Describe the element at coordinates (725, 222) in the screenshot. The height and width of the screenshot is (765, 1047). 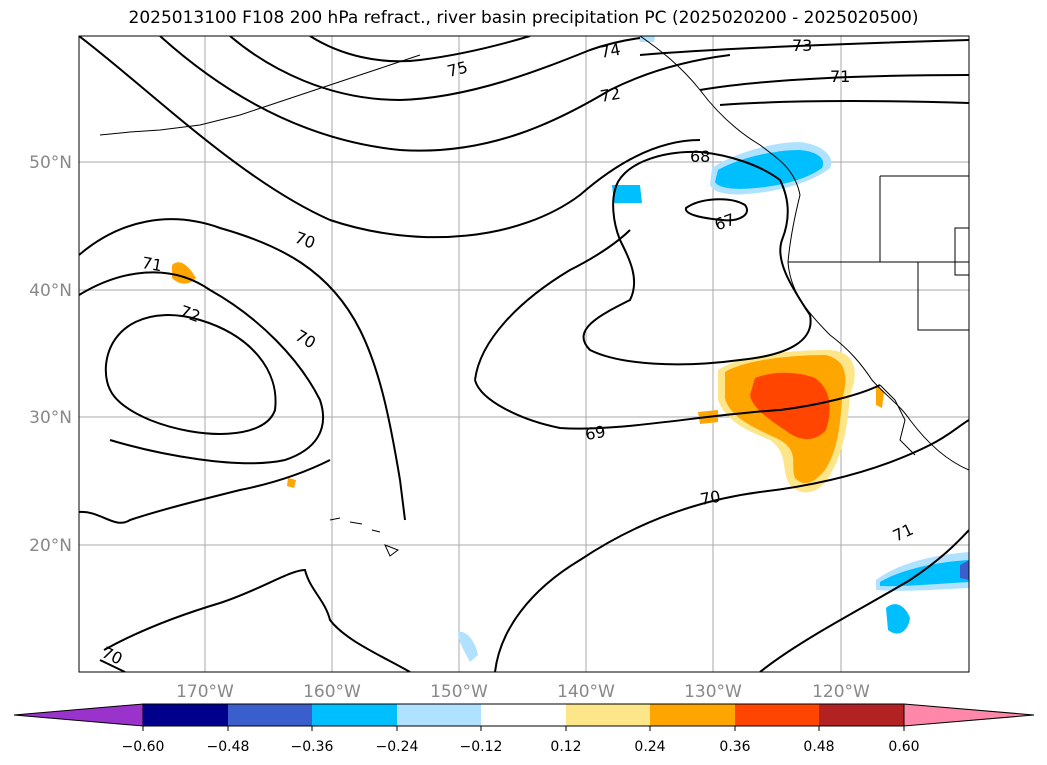
I see `contour-label: 67` at that location.